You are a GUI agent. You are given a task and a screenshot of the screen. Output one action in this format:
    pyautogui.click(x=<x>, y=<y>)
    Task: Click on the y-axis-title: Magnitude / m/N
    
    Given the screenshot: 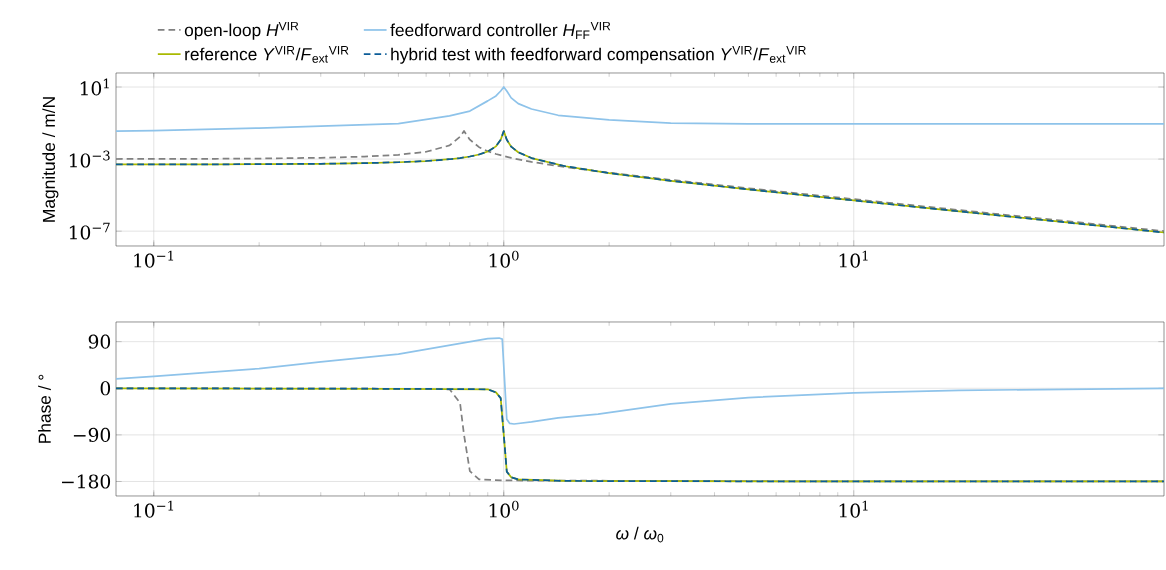 What is the action you would take?
    pyautogui.click(x=50, y=159)
    